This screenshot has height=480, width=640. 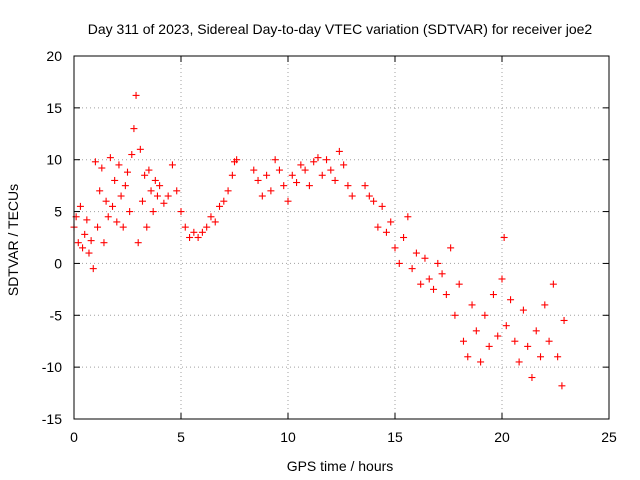 What do you see at coordinates (181, 437) in the screenshot?
I see `x-tick-label: 5` at bounding box center [181, 437].